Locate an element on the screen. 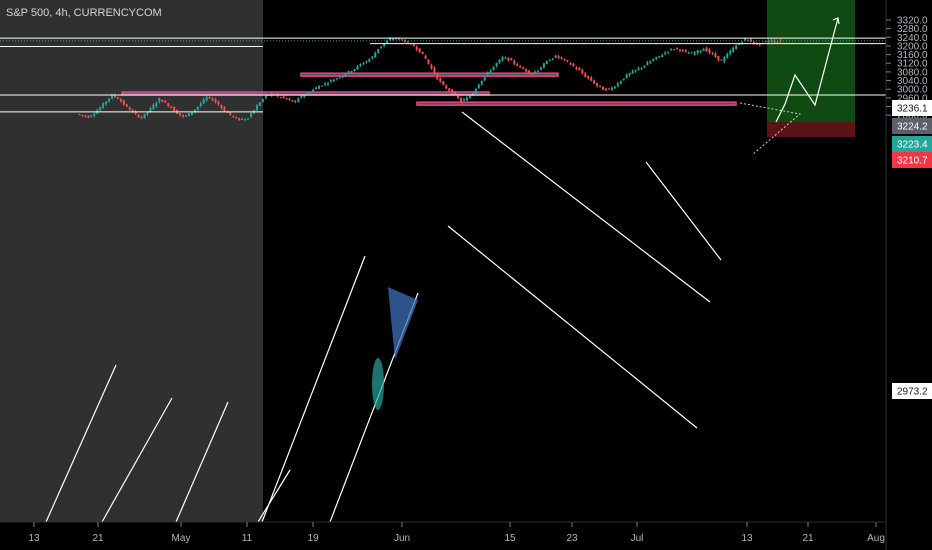 The height and width of the screenshot is (550, 932). projection-arrow-icon is located at coordinates (836, 21).